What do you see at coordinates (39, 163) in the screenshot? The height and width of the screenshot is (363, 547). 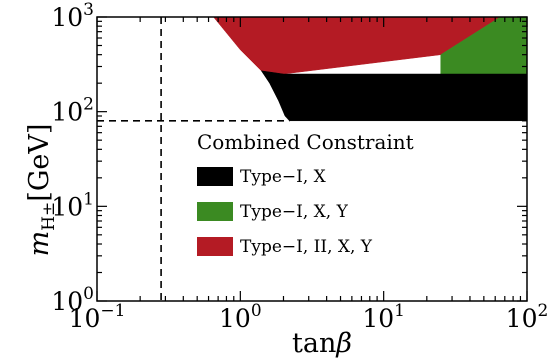 I see `y-axis-label-unit: [GeV]` at bounding box center [39, 163].